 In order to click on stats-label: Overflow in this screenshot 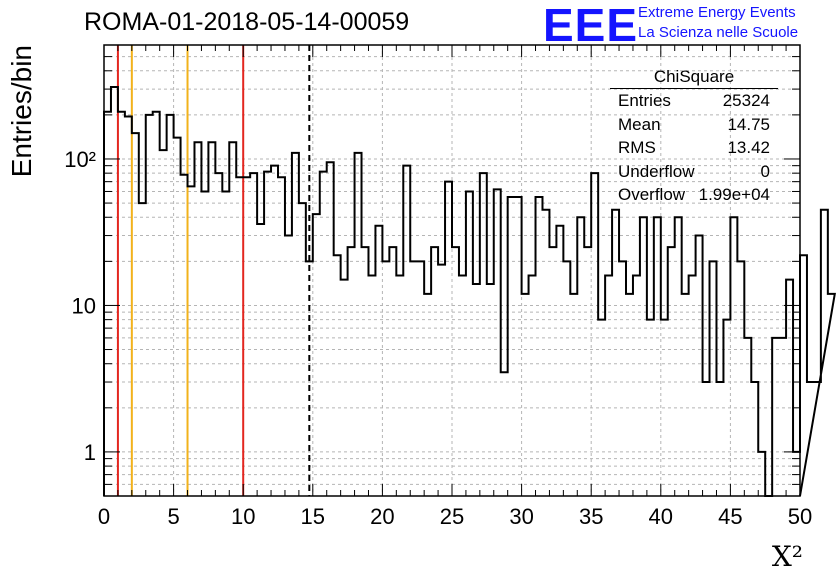, I will do `click(652, 194)`.